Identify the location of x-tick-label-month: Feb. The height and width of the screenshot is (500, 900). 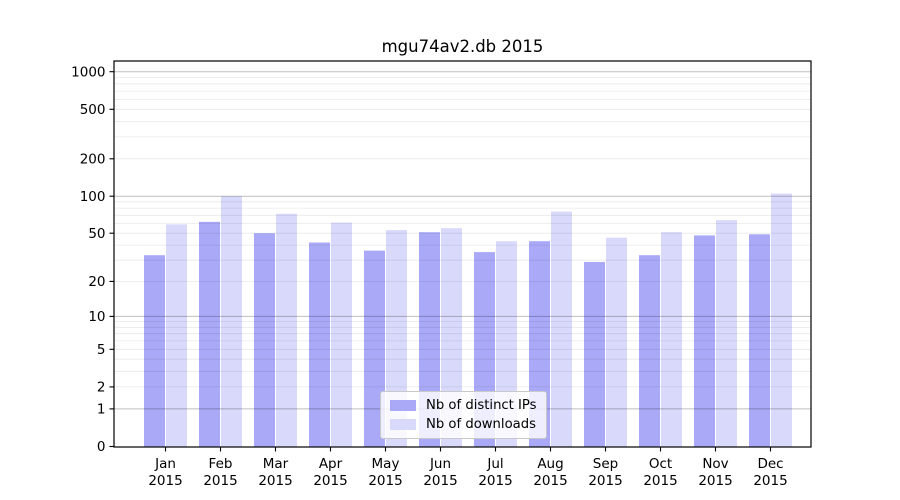
(221, 464).